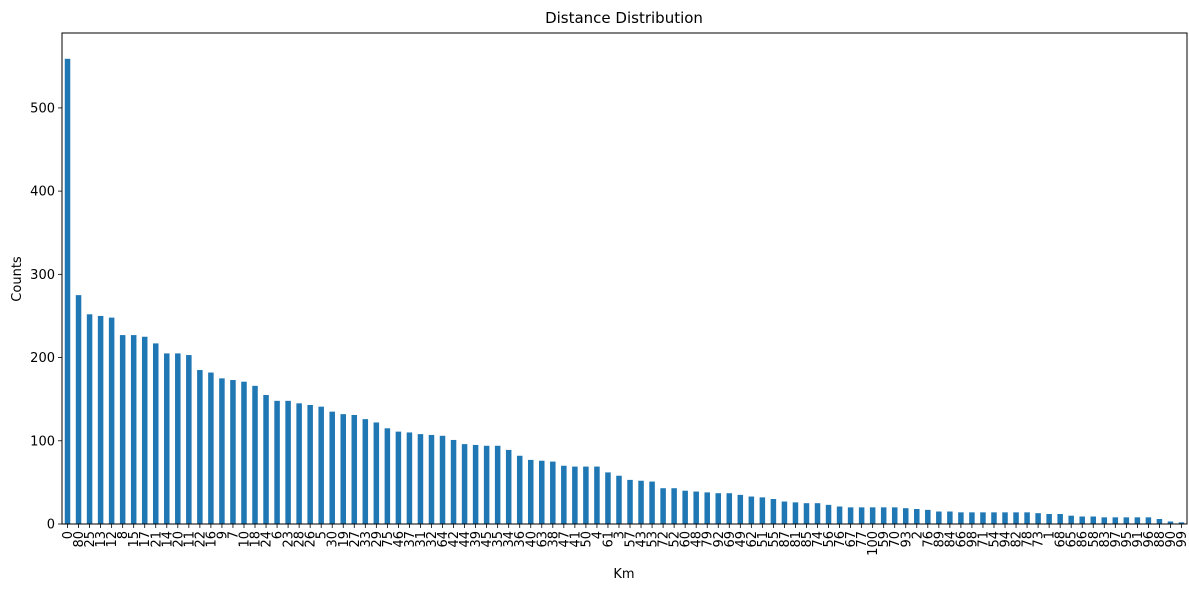  Describe the element at coordinates (1138, 539) in the screenshot. I see `x-tick-label: 91` at that location.